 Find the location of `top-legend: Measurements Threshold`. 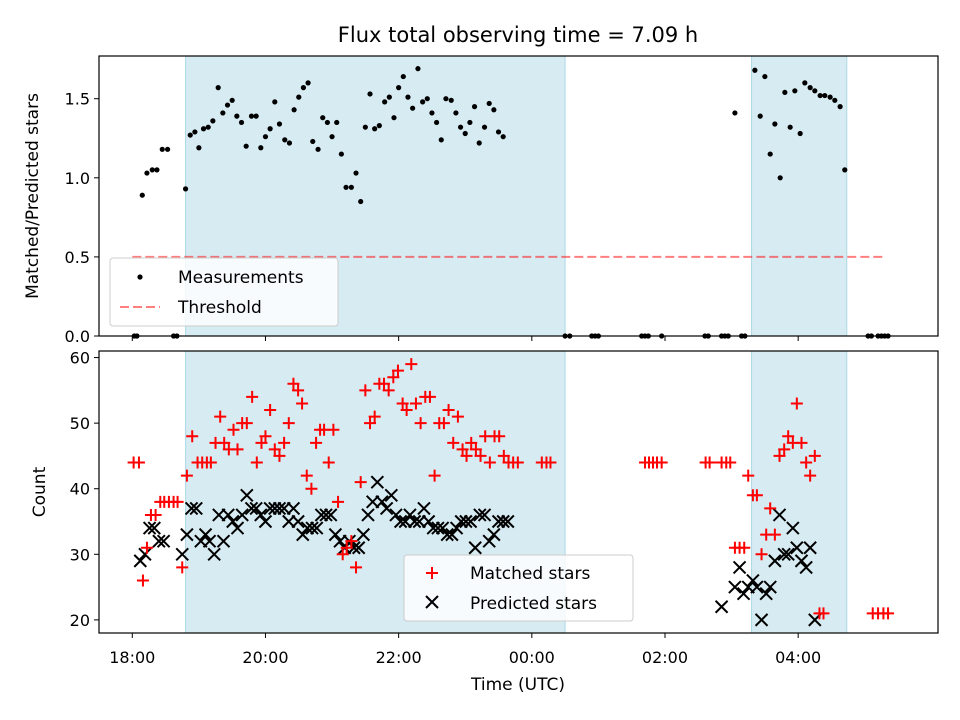

top-legend: Measurements Threshold is located at coordinates (224, 292).